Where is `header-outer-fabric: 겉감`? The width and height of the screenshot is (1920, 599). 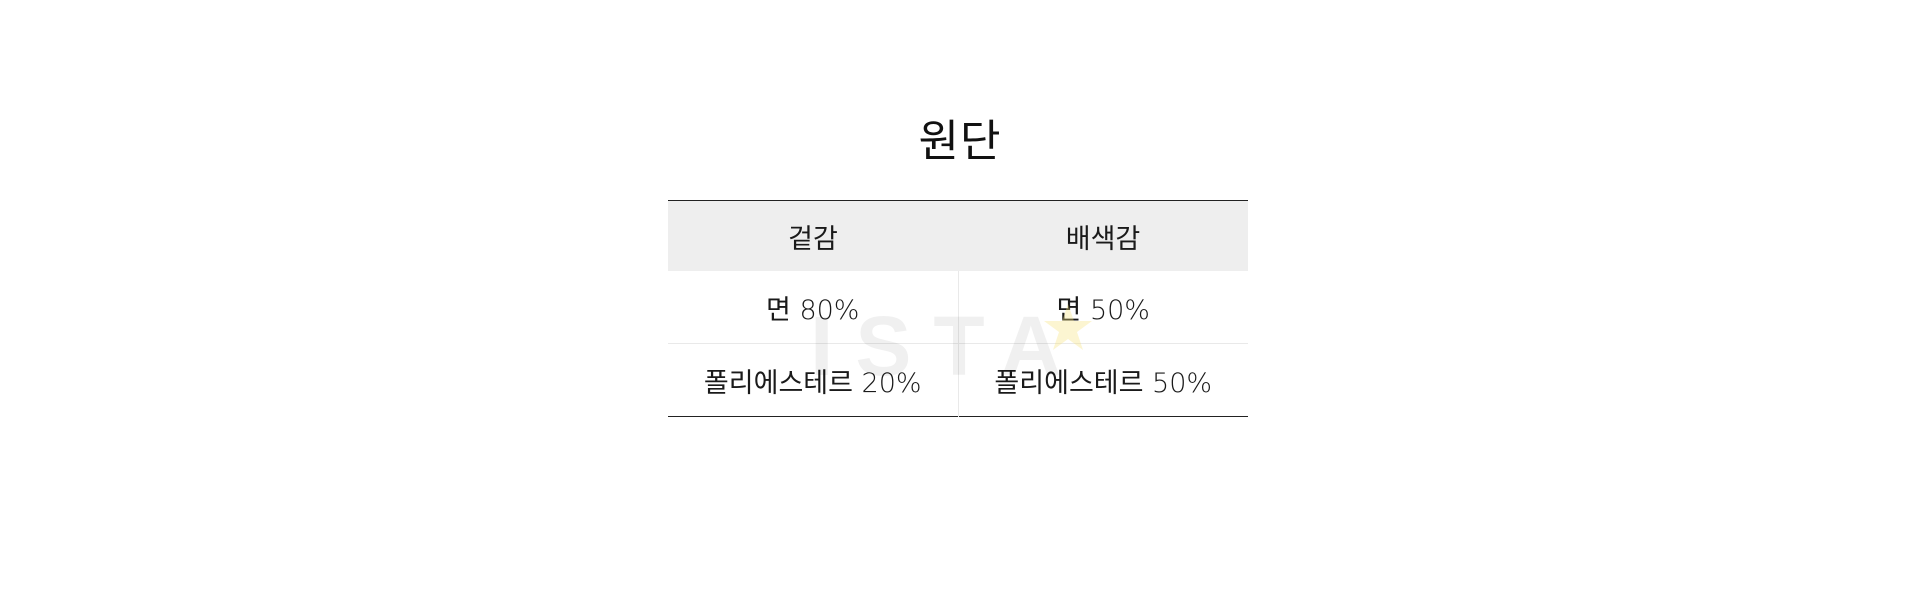
header-outer-fabric: 겉감 is located at coordinates (813, 235).